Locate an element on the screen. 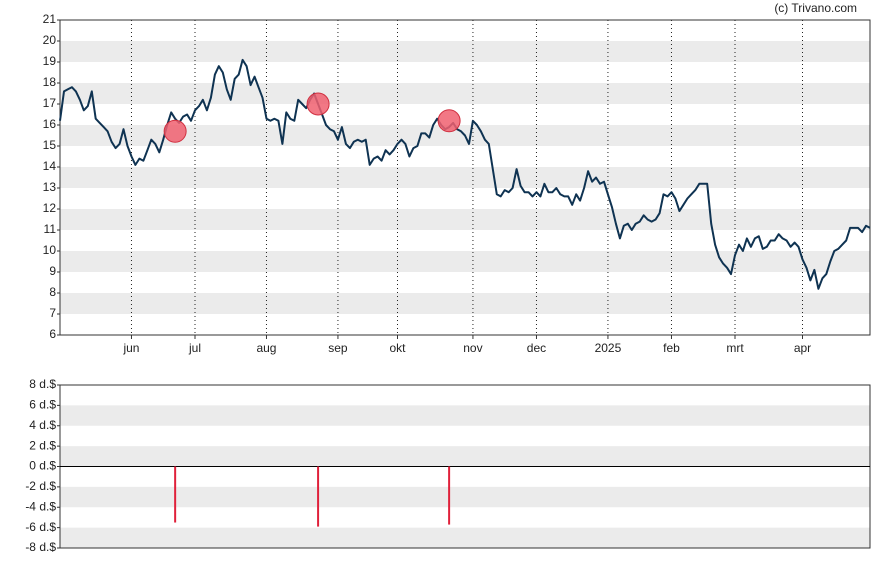 This screenshot has height=565, width=888. x-tick-label: sep is located at coordinates (338, 348).